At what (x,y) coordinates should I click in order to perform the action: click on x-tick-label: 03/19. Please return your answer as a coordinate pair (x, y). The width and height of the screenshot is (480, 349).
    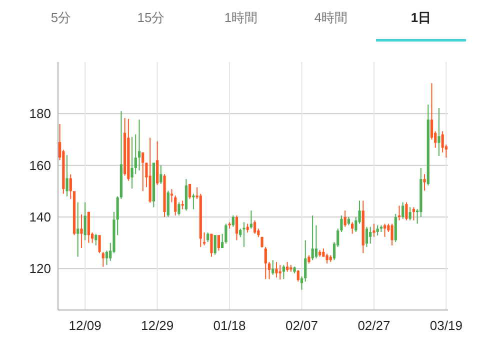
    Looking at the image, I should click on (446, 325).